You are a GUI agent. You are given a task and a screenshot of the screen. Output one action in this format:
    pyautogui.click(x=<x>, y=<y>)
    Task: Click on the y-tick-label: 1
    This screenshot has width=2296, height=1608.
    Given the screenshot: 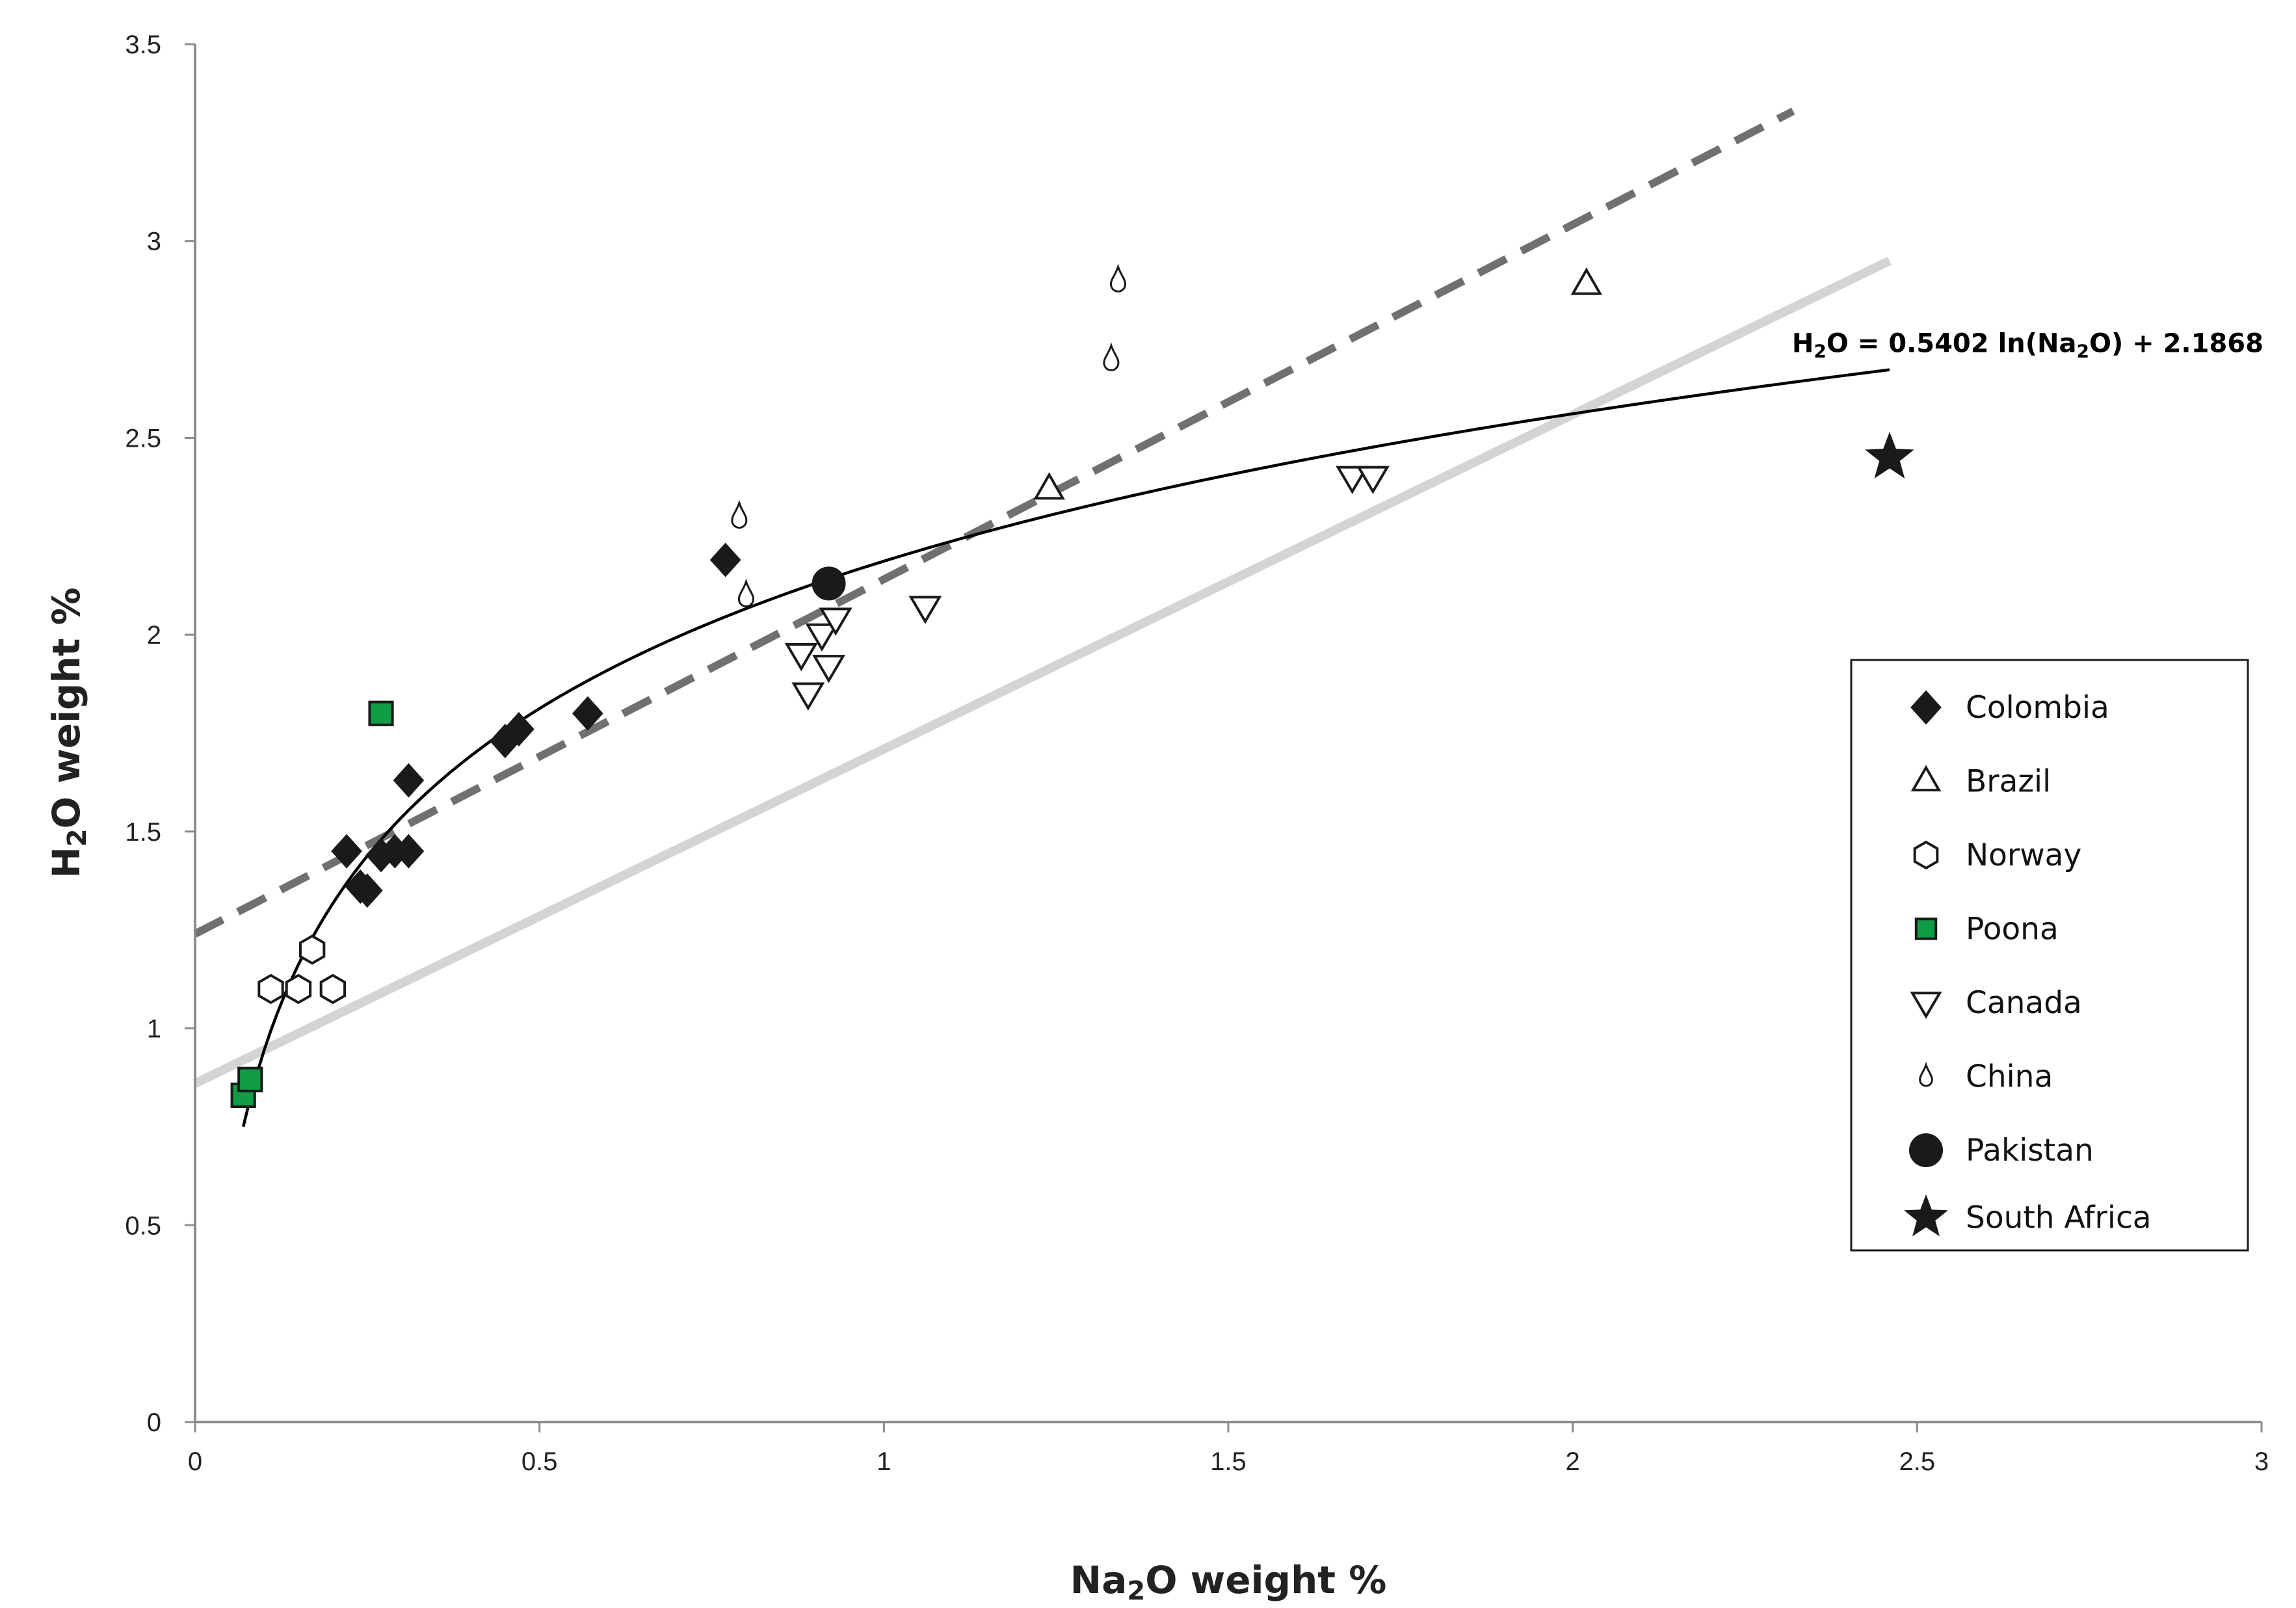 What is the action you would take?
    pyautogui.click(x=154, y=1029)
    